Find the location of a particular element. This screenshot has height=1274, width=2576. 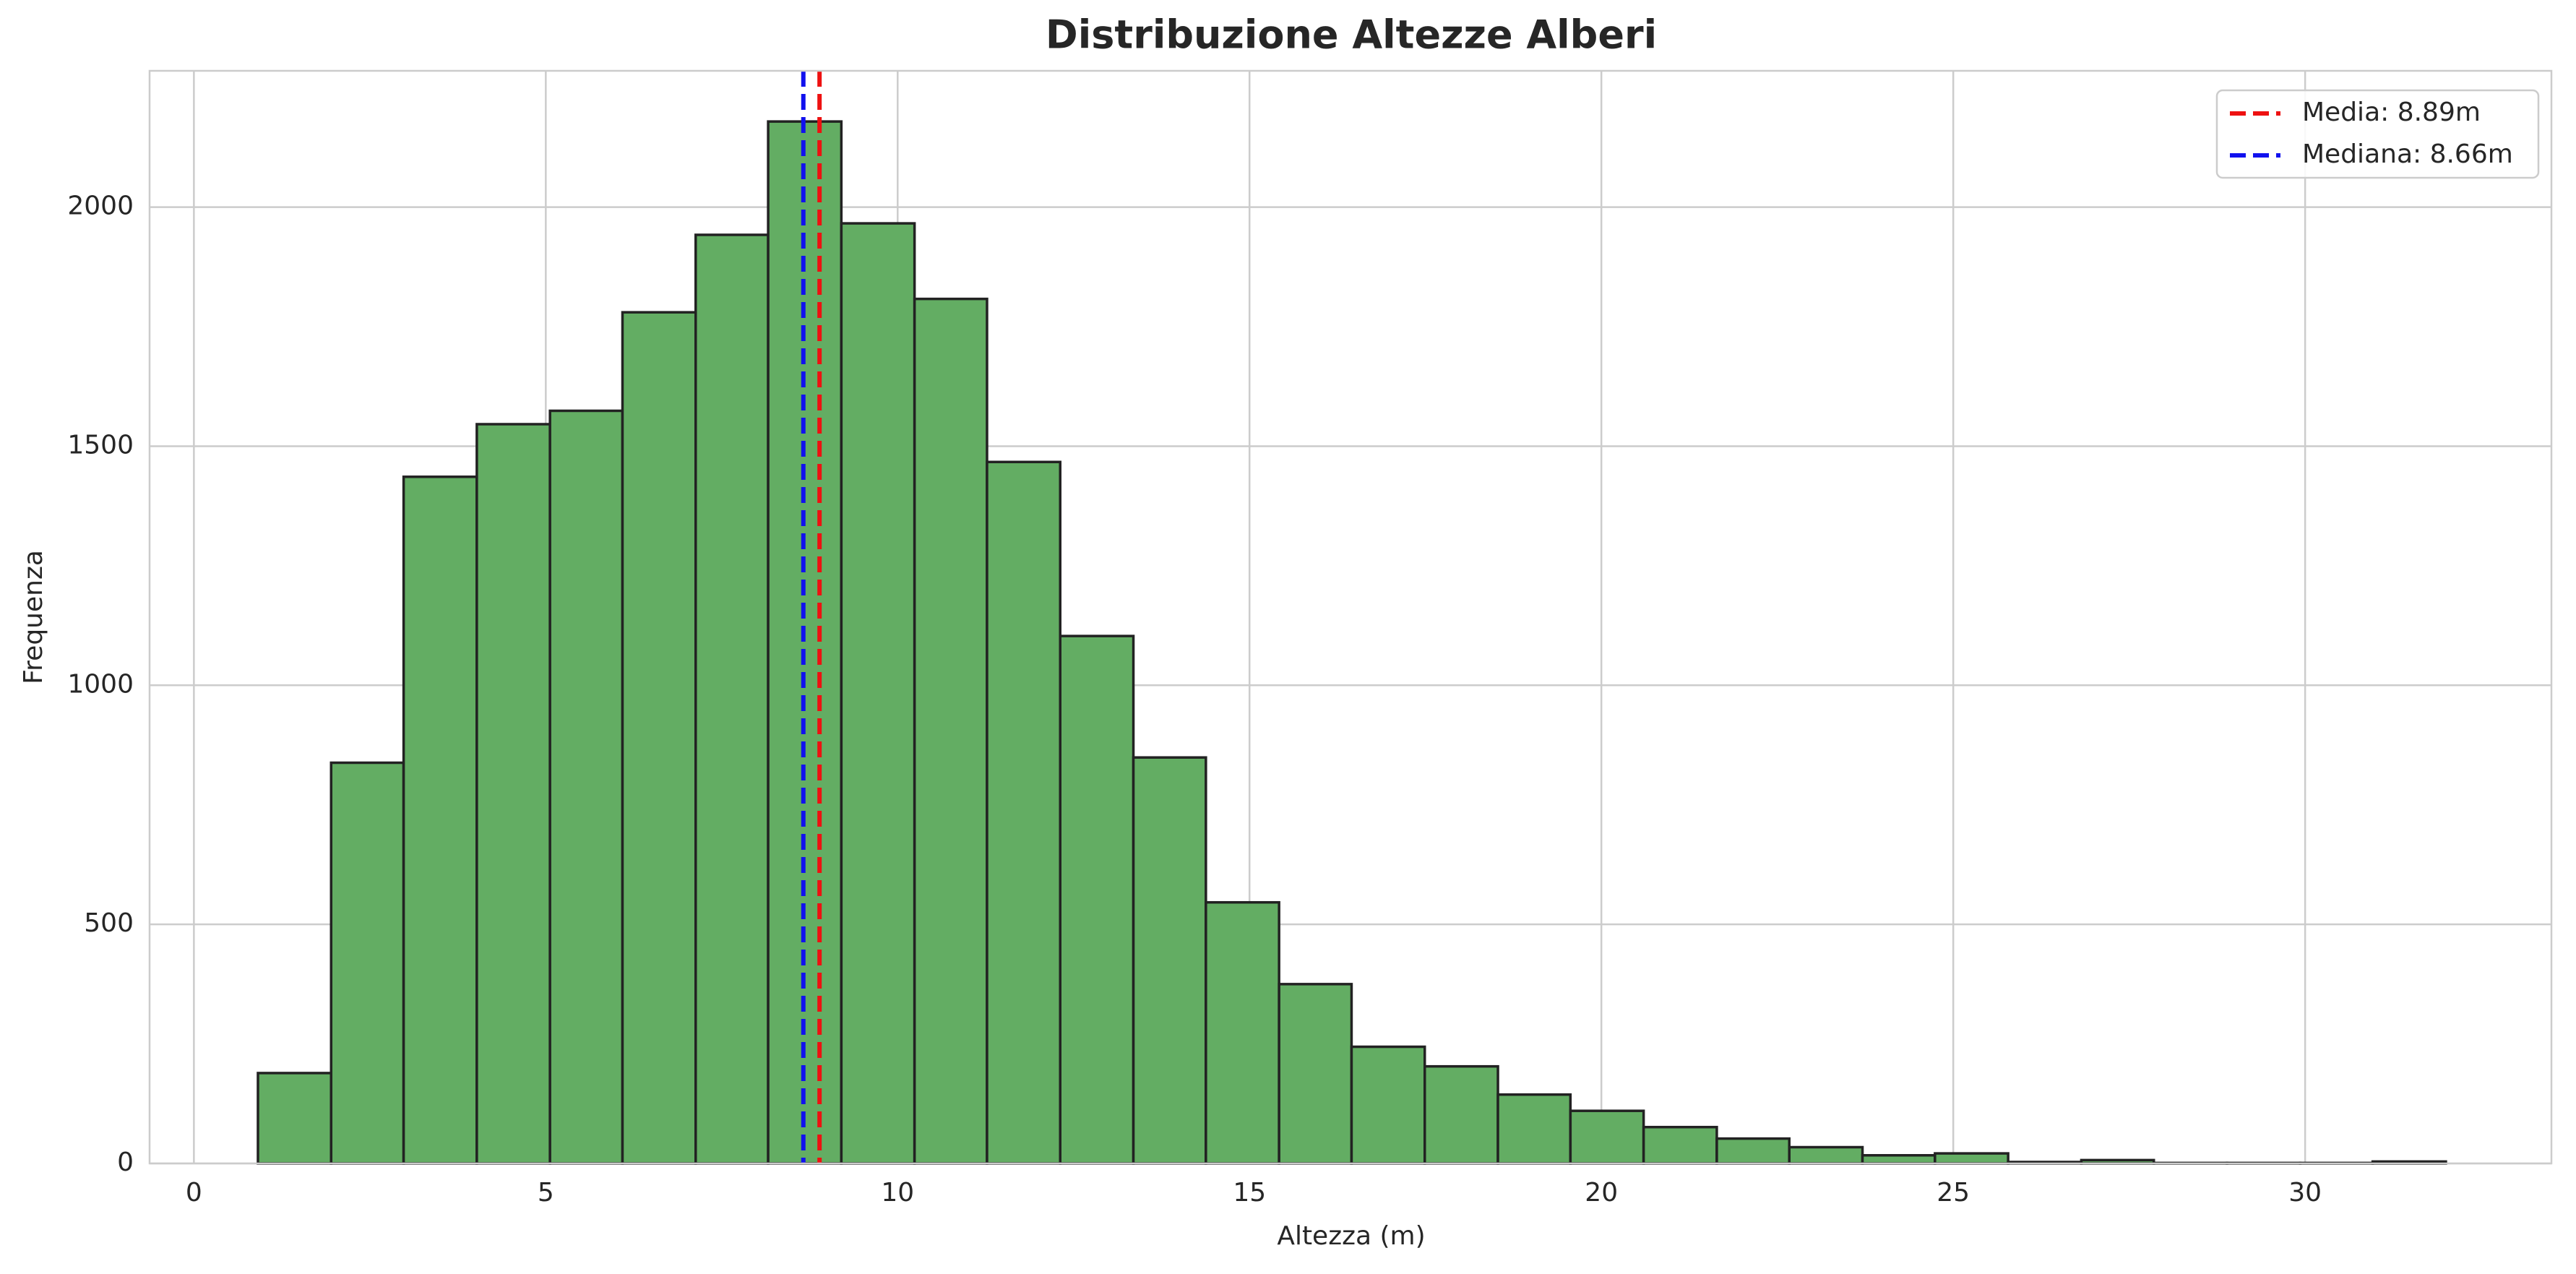

legend-label: Media: 8.89m is located at coordinates (2391, 112).